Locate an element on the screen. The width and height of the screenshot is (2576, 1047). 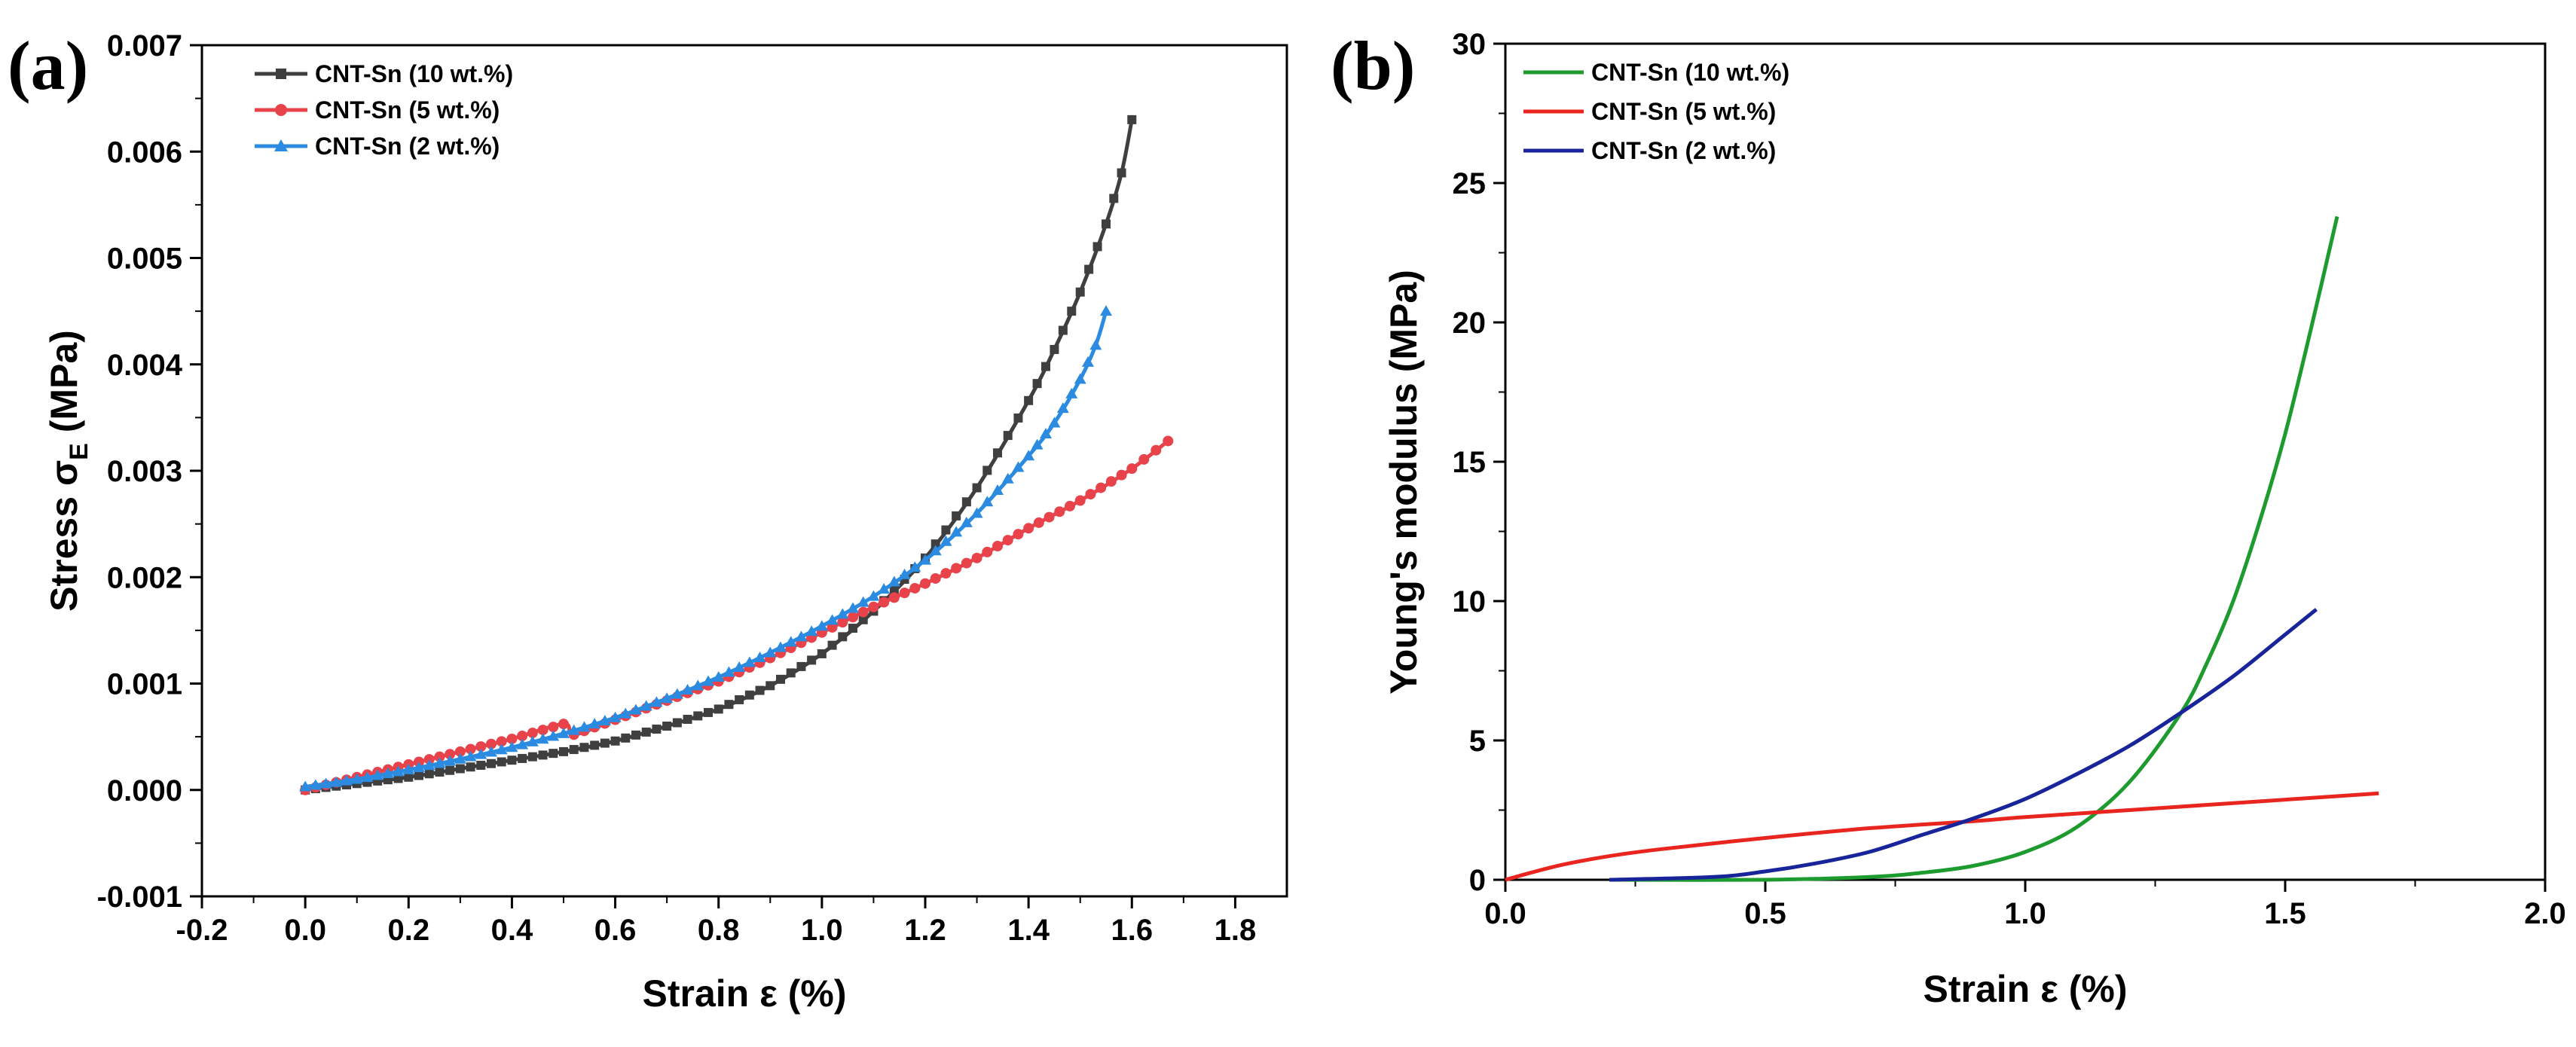
panel-b-x-axis-title: Strain ε (%) is located at coordinates (2026, 989).